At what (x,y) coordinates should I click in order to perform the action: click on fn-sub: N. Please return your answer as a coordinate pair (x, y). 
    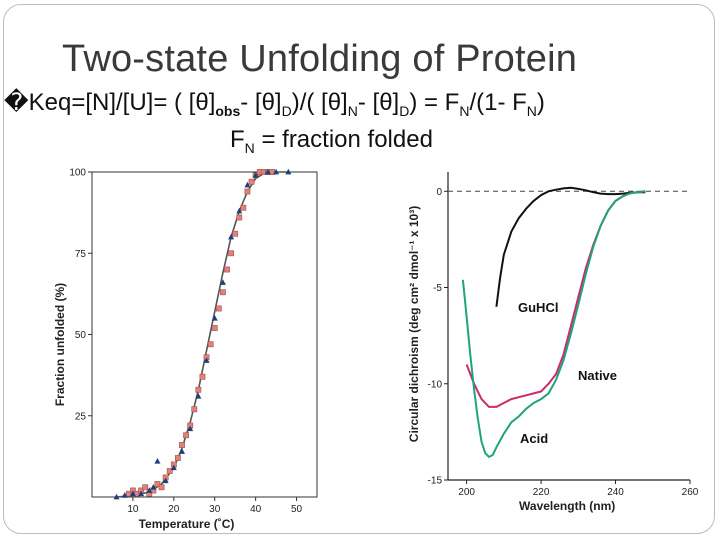
    Looking at the image, I should click on (249, 147).